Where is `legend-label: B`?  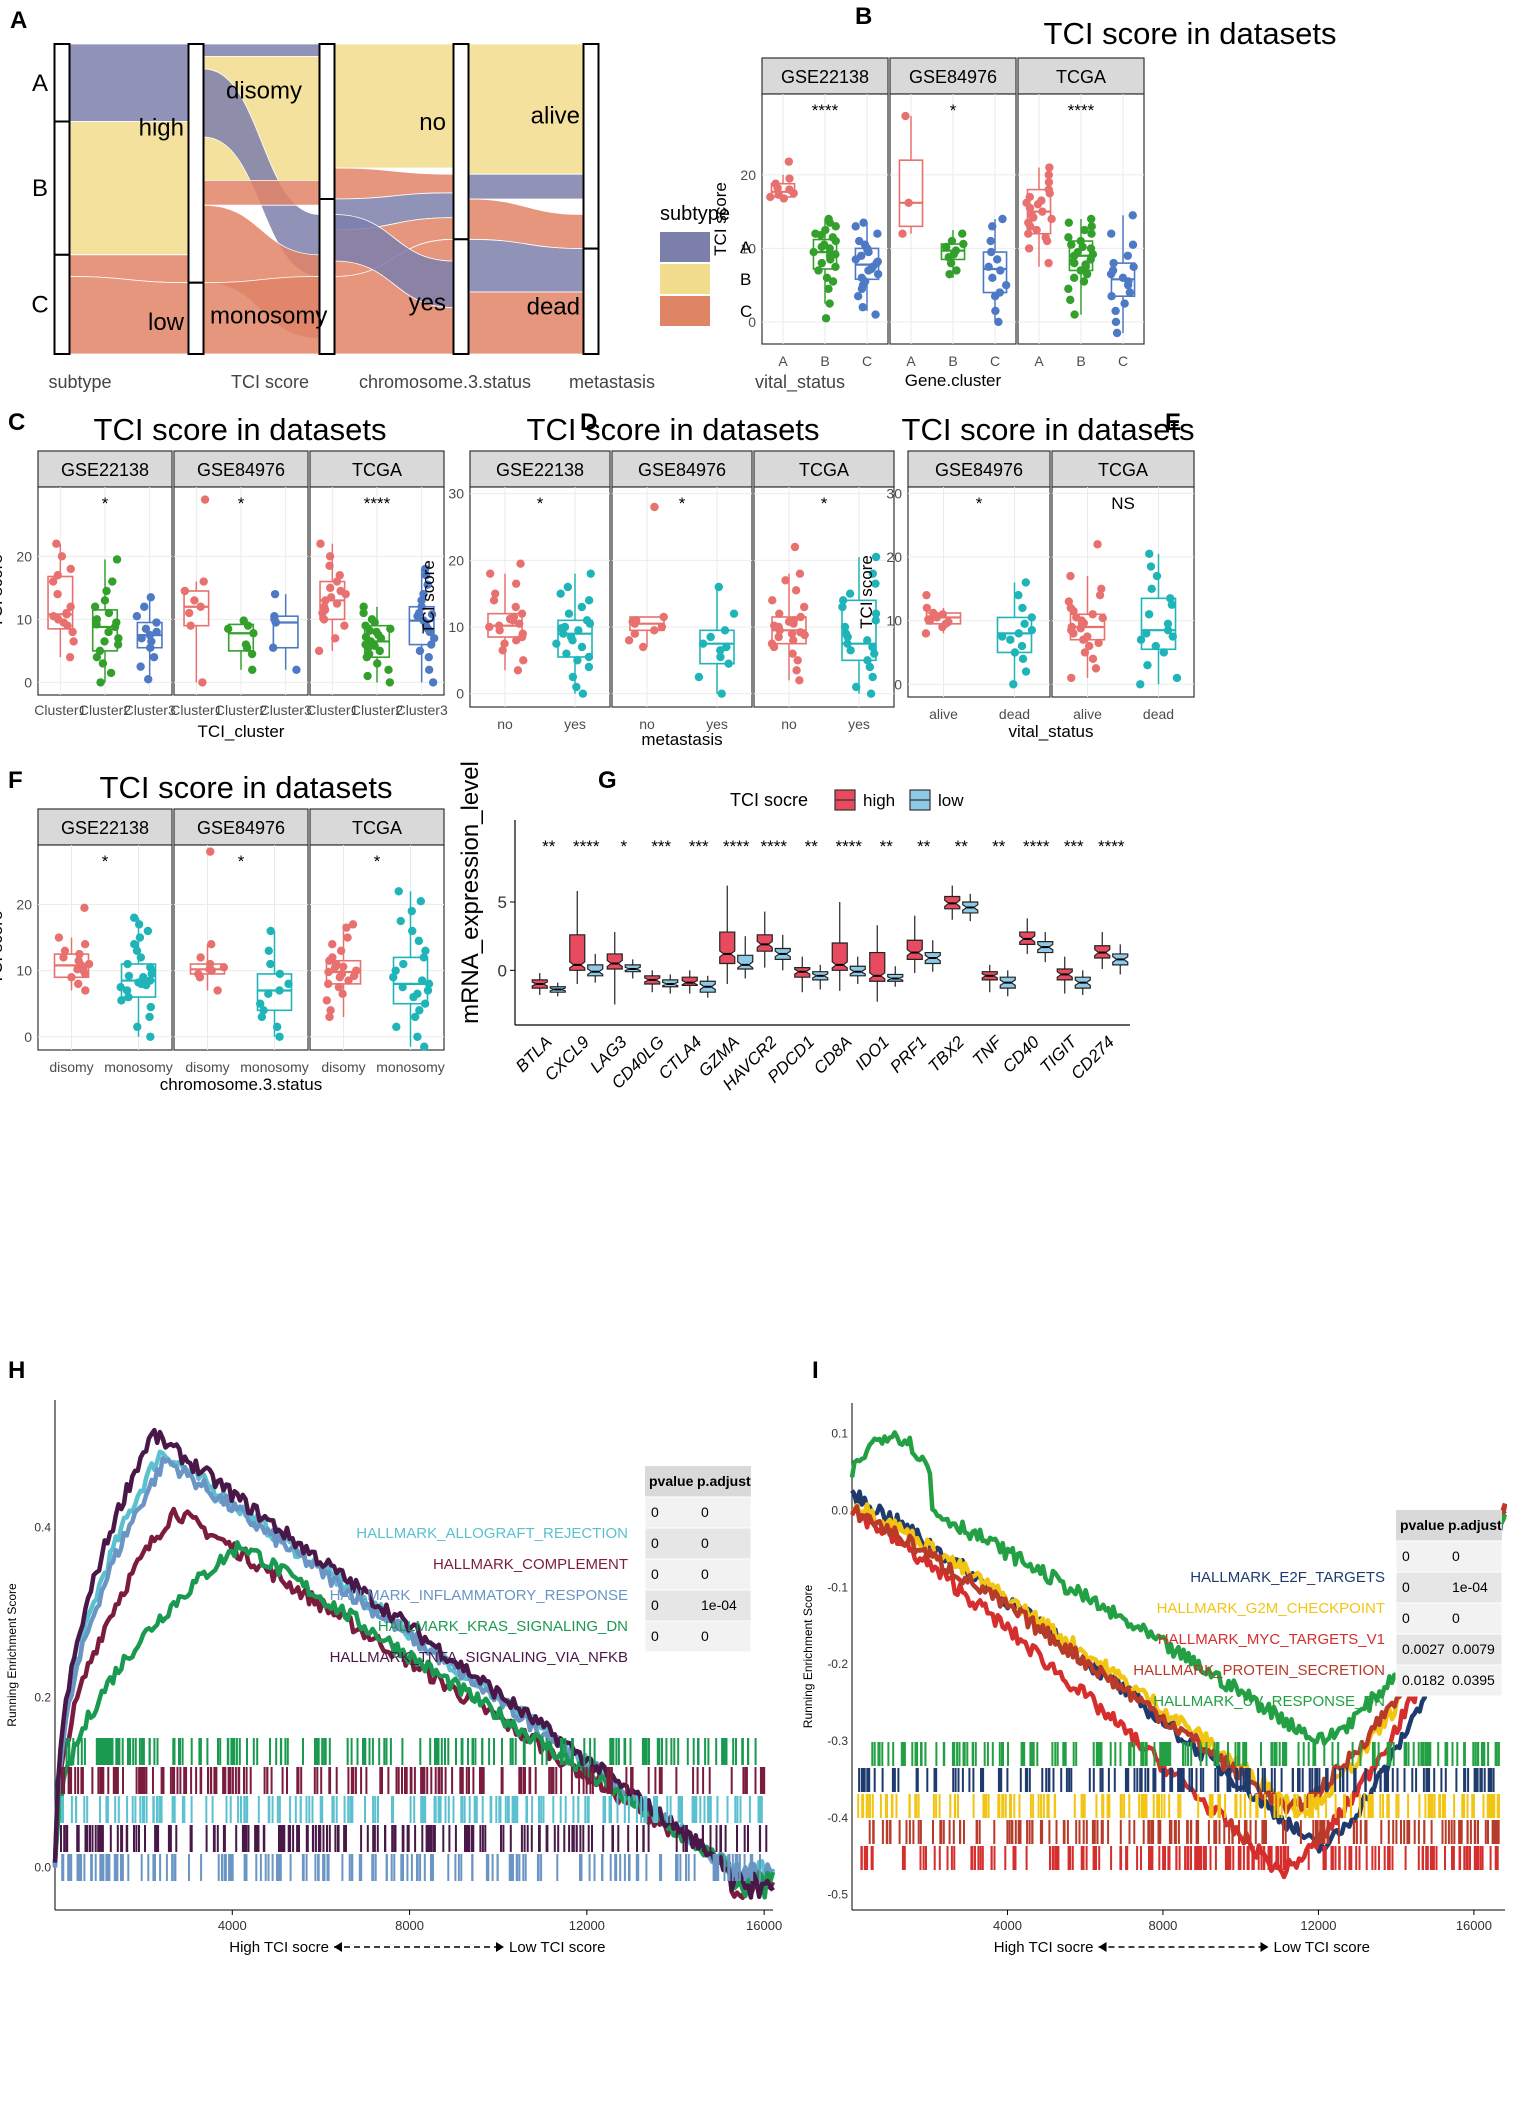
legend-label: B is located at coordinates (745, 279).